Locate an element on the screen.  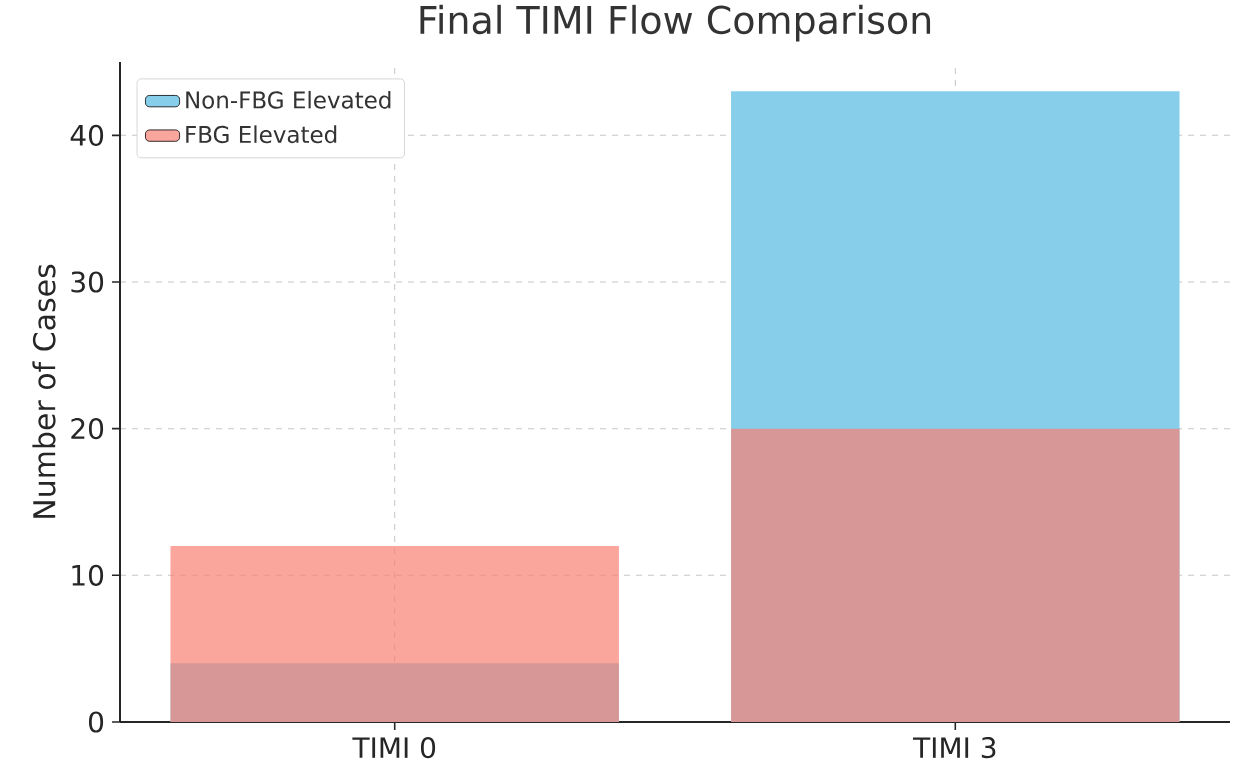
y-axis-title: Number of Cases is located at coordinates (44, 391).